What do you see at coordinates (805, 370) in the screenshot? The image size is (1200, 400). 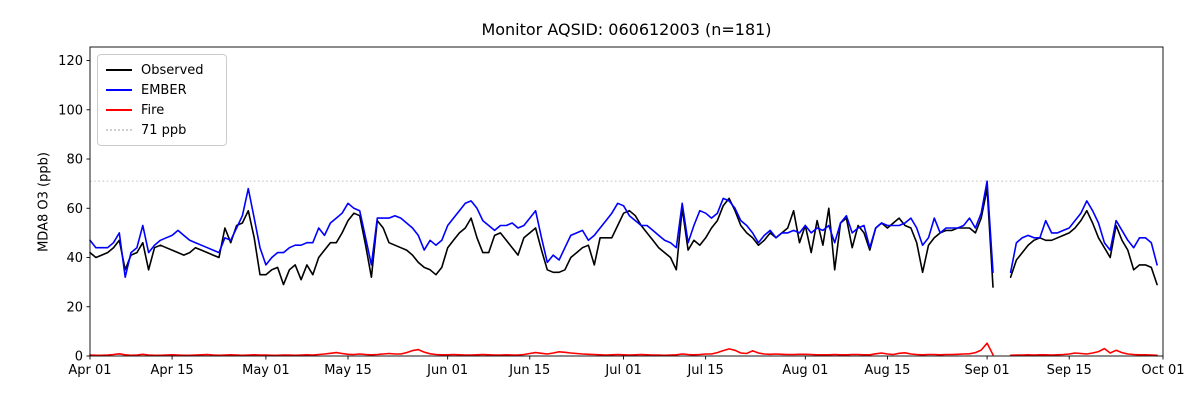 I see `x-tick-label: Aug 01` at bounding box center [805, 370].